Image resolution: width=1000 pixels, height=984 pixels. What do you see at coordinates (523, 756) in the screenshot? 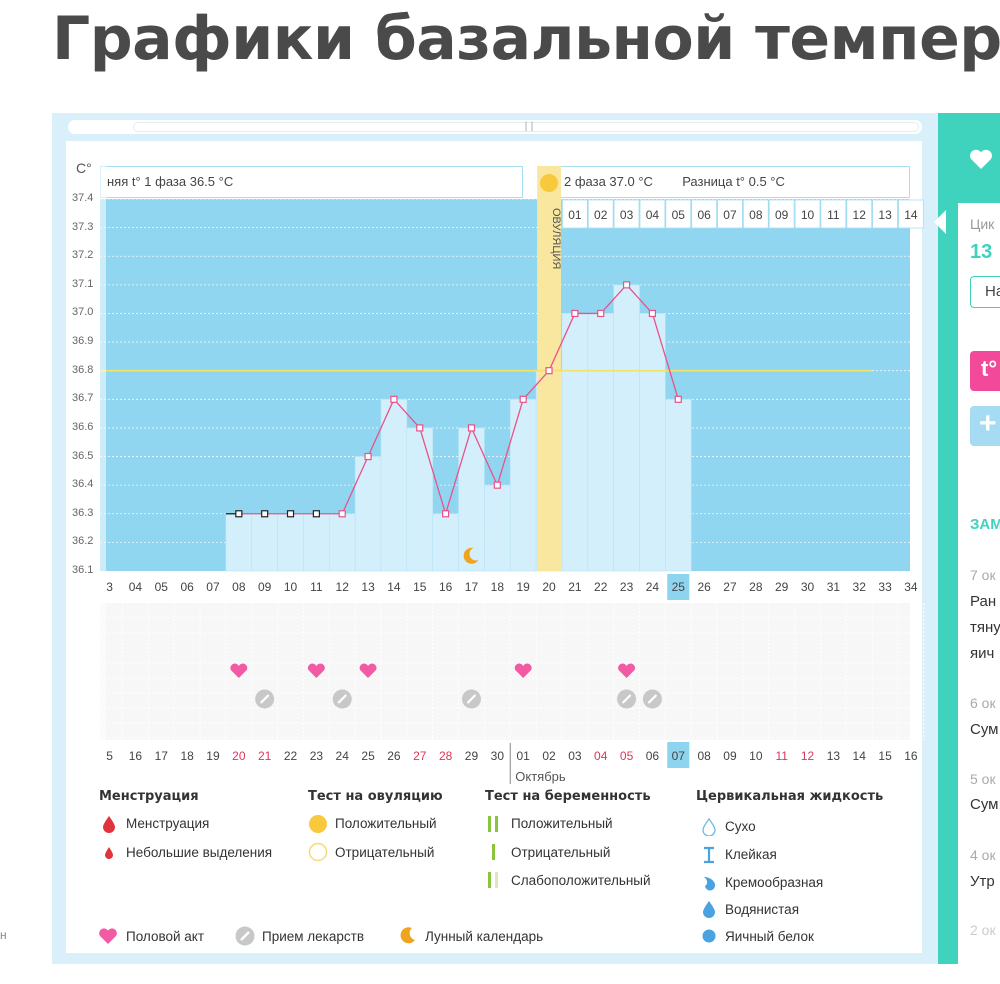
I see `date-label: 01` at bounding box center [523, 756].